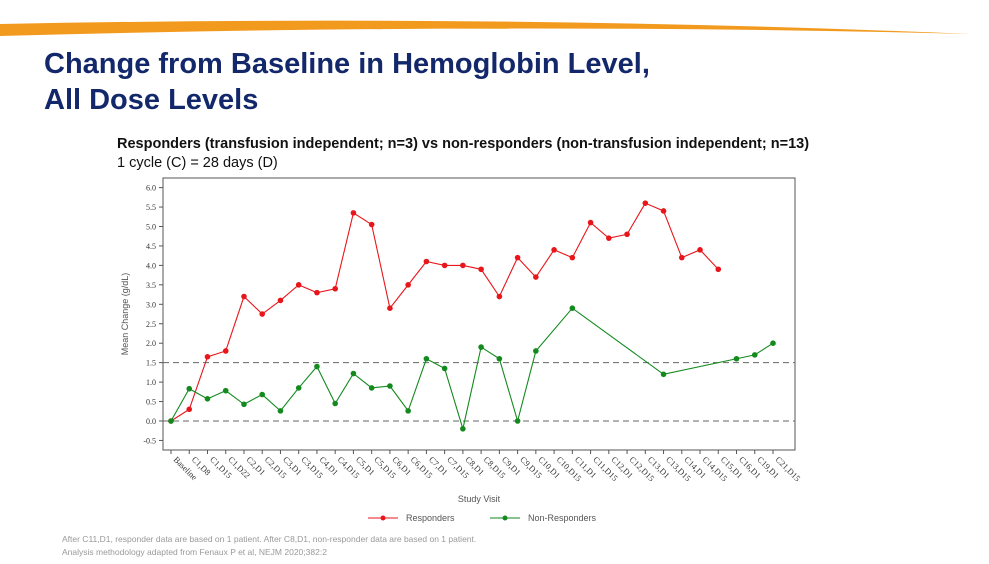 The width and height of the screenshot is (989, 564). I want to click on y-tick-label: 0.5, so click(151, 402).